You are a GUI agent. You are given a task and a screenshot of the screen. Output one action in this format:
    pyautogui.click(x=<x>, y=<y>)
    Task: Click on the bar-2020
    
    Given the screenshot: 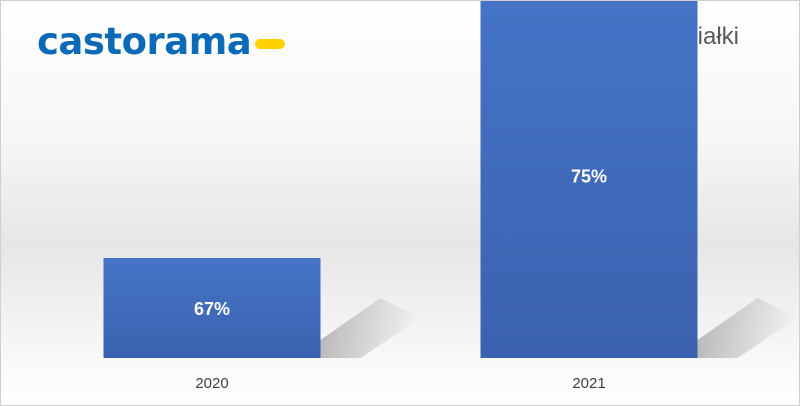 What is the action you would take?
    pyautogui.click(x=212, y=308)
    